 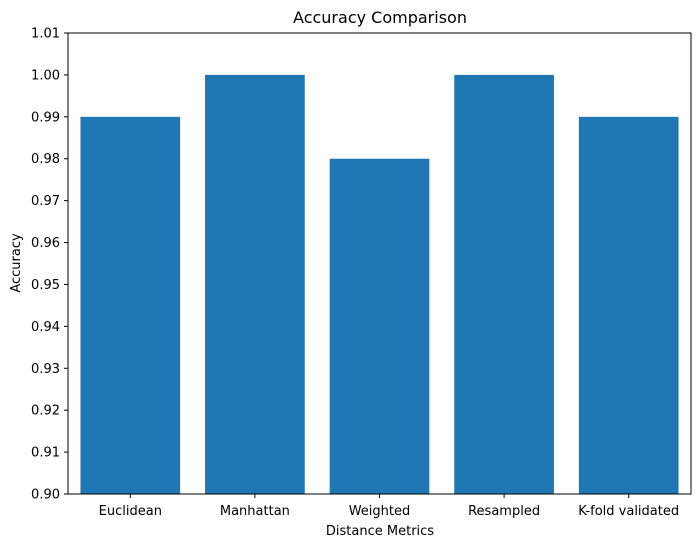 I want to click on y-tick-label: 0.96, so click(x=45, y=243).